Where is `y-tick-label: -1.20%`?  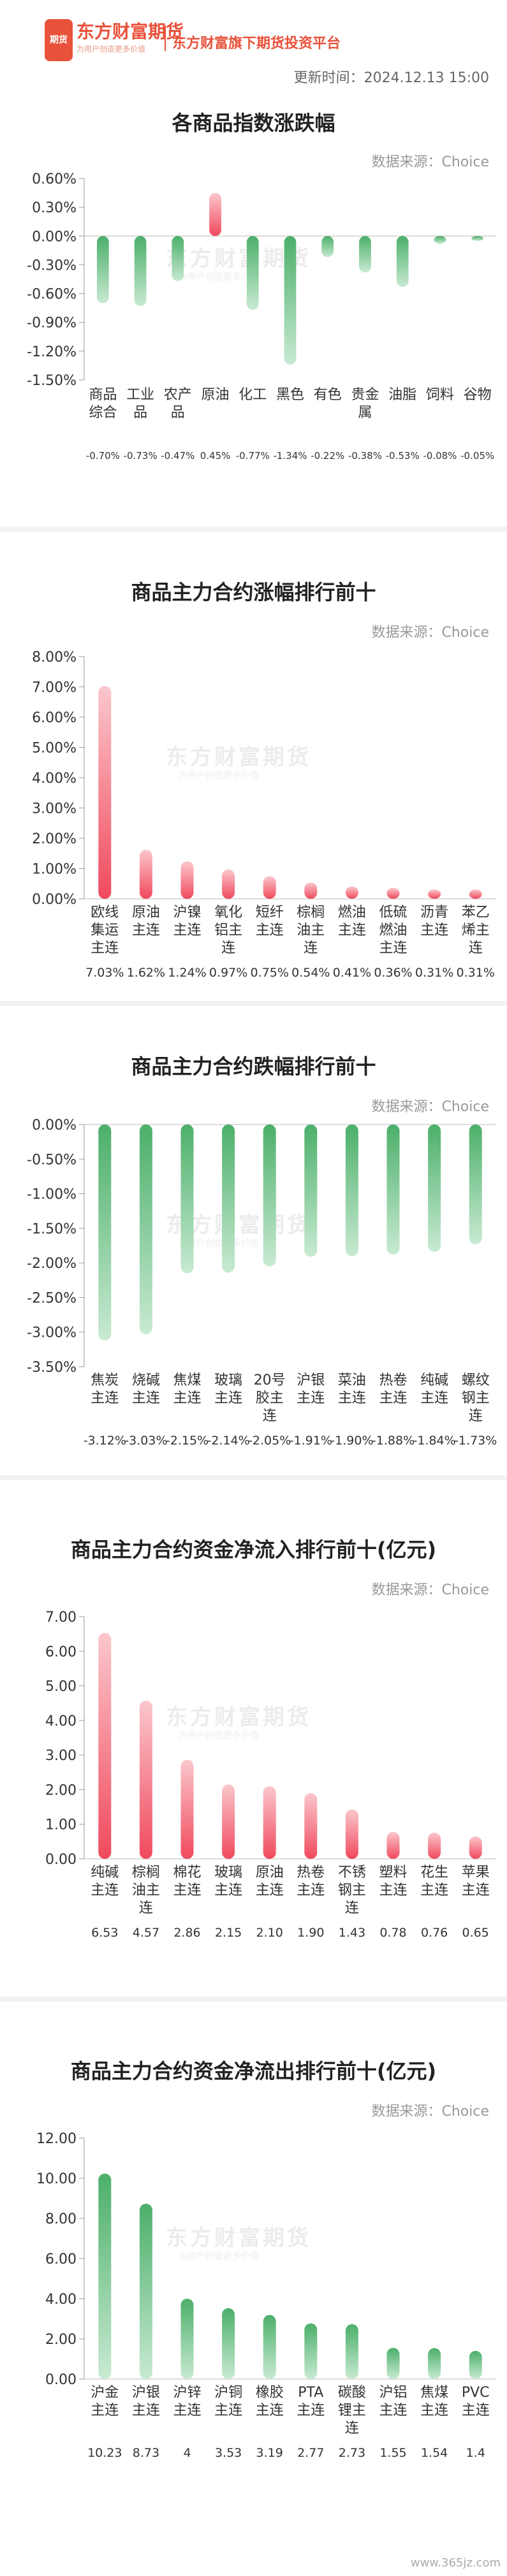 y-tick-label: -1.20% is located at coordinates (52, 352).